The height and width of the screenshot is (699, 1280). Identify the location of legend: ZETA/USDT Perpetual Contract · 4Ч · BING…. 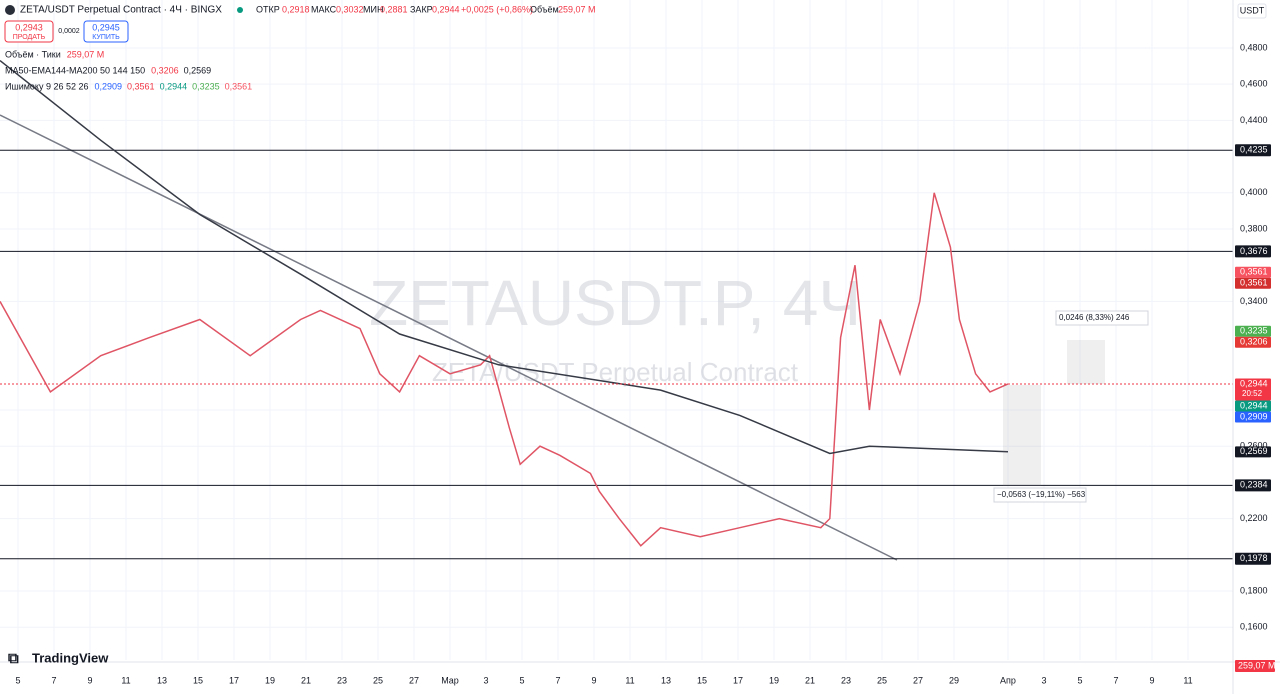
(300, 23).